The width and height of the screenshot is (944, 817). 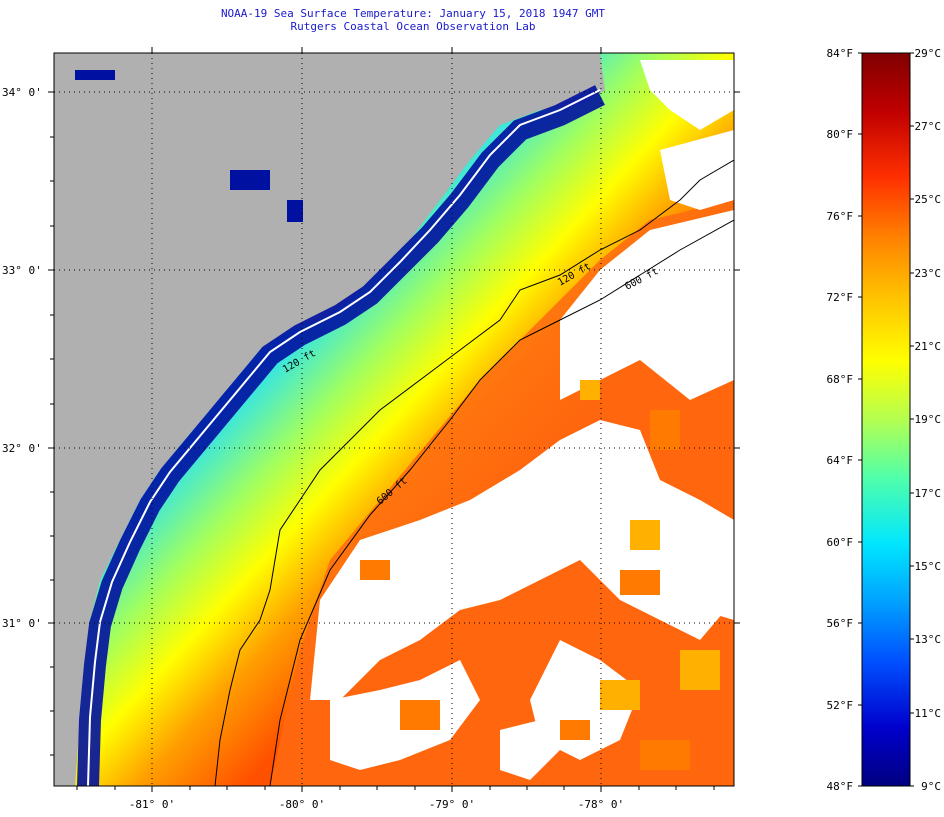 I want to click on lat-label: 33° 0', so click(x=22, y=270).